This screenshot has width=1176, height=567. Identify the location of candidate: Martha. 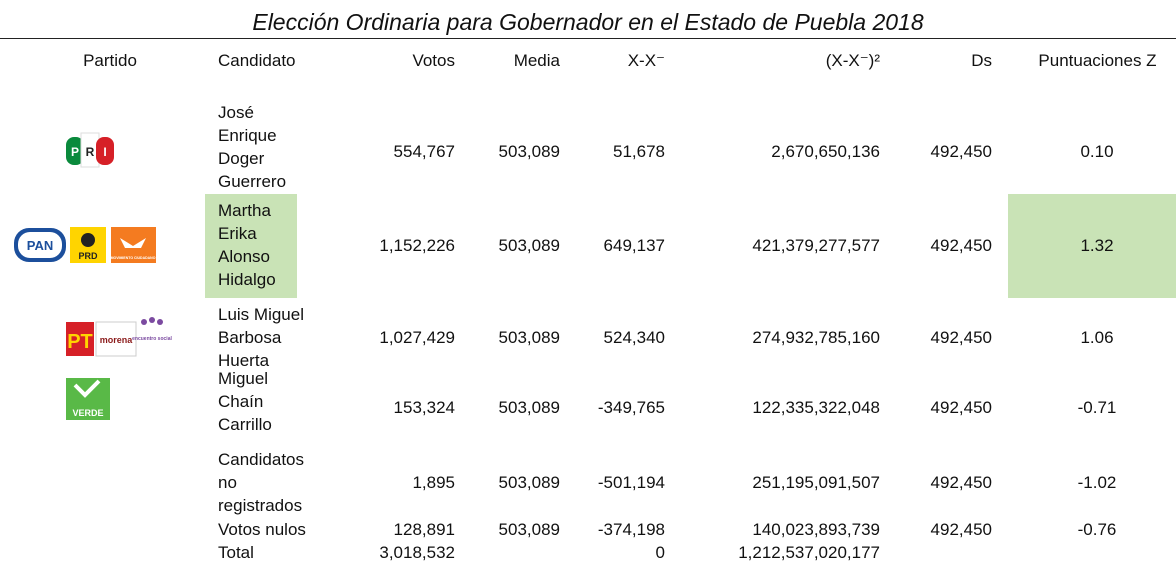
(244, 210).